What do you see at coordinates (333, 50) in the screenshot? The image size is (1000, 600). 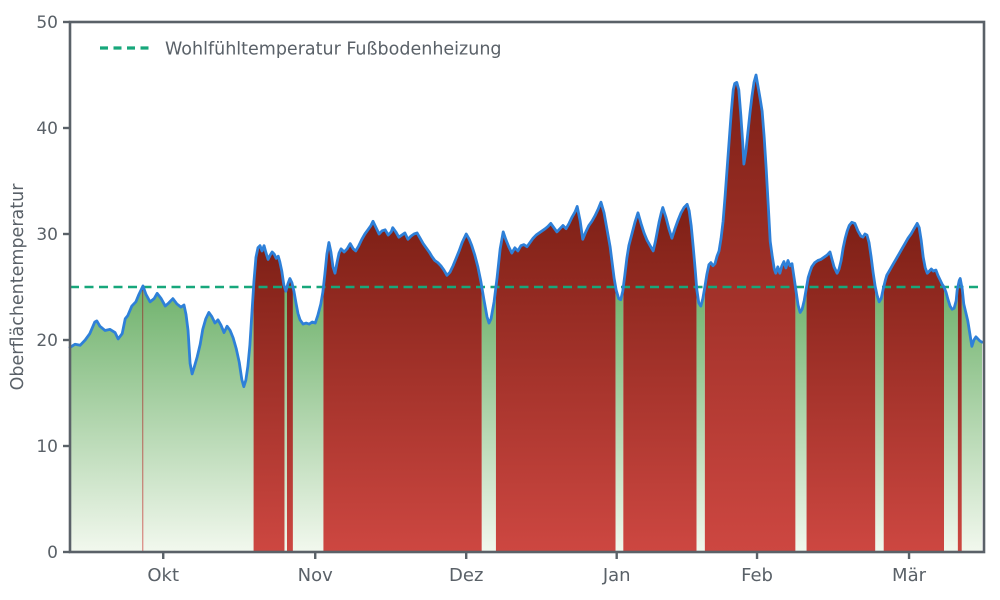 I see `legend-label: Wohlfühltemperatur Fußbodenheizung` at bounding box center [333, 50].